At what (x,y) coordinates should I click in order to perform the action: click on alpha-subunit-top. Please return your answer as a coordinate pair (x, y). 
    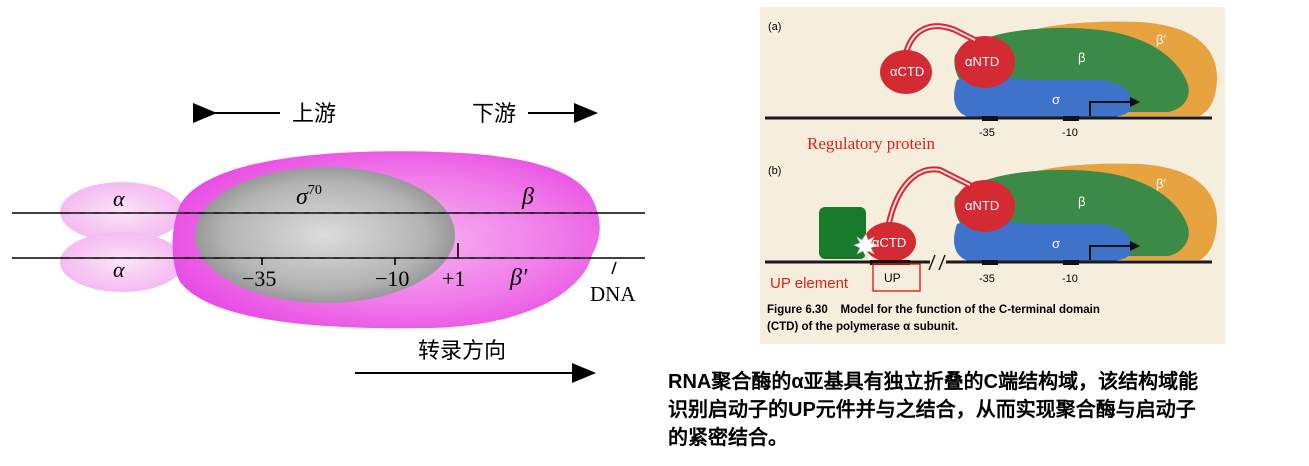
    Looking at the image, I should click on (122, 212).